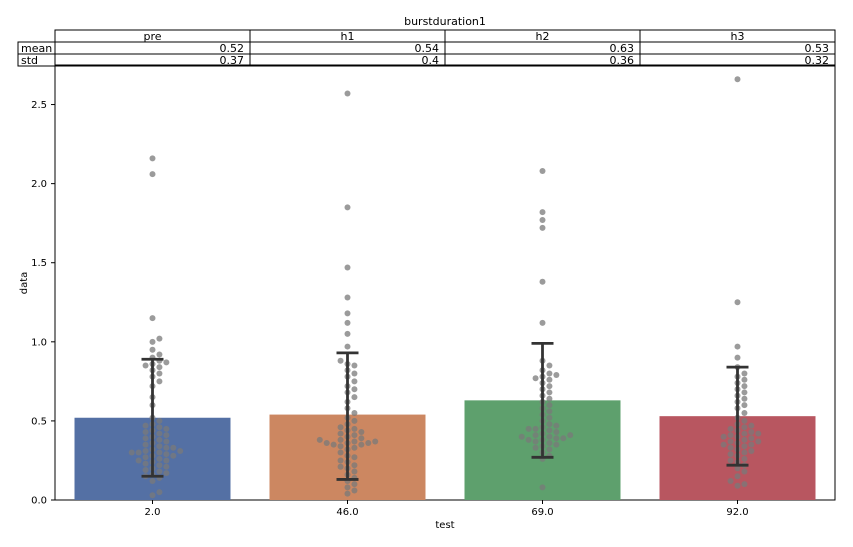 This screenshot has height=547, width=853. Describe the element at coordinates (232, 48) in the screenshot. I see `table-cell-value: 0.52` at that location.